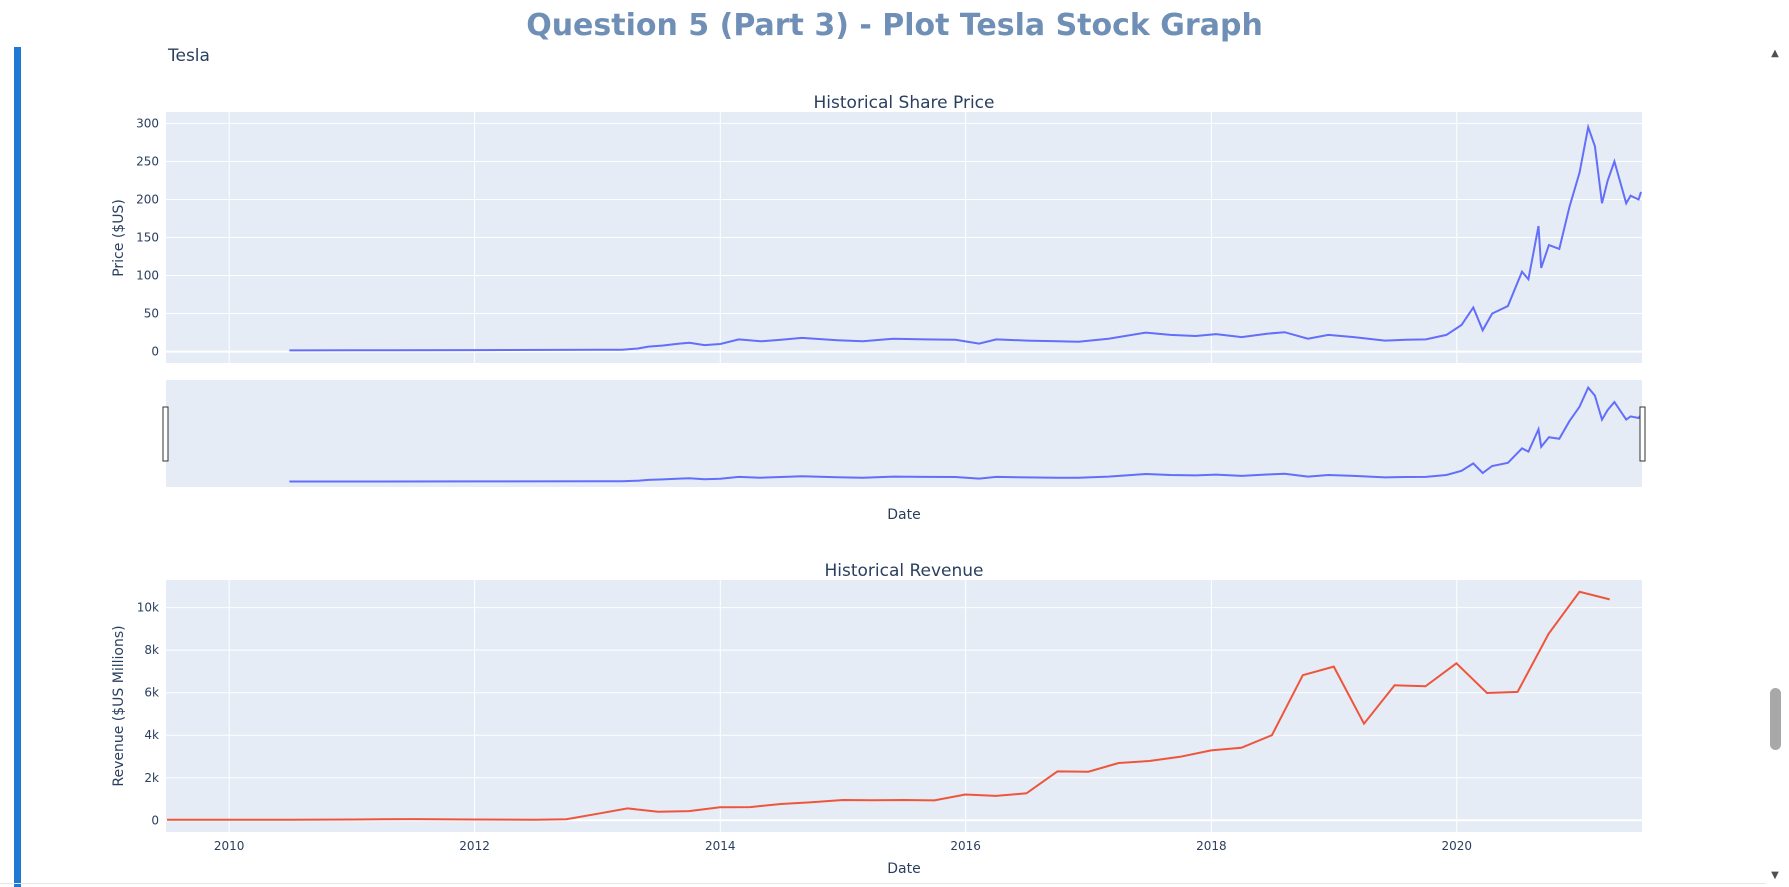 The image size is (1789, 887). Describe the element at coordinates (151, 693) in the screenshot. I see `y-tick-label: 6k` at that location.